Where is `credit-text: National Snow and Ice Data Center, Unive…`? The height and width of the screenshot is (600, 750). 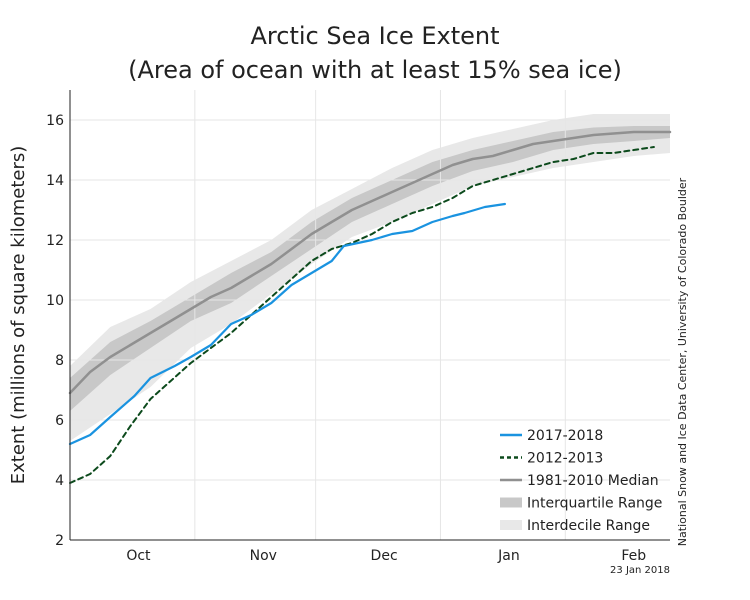 credit-text: National Snow and Ice Data Center, Unive… is located at coordinates (682, 361).